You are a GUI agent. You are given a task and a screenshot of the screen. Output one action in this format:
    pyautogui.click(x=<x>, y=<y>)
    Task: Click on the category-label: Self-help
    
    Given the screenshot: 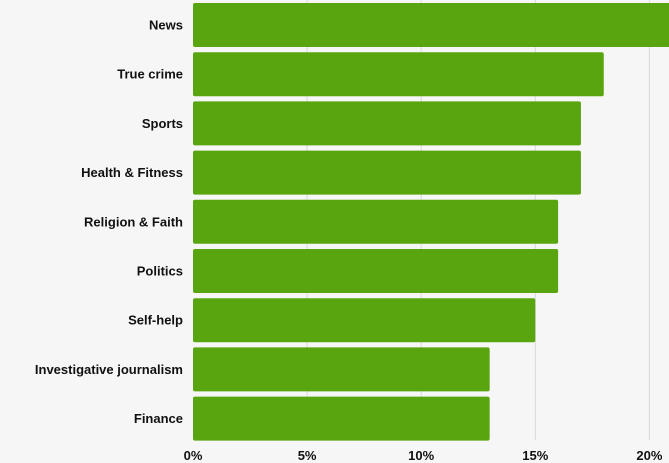 What is the action you would take?
    pyautogui.click(x=155, y=320)
    